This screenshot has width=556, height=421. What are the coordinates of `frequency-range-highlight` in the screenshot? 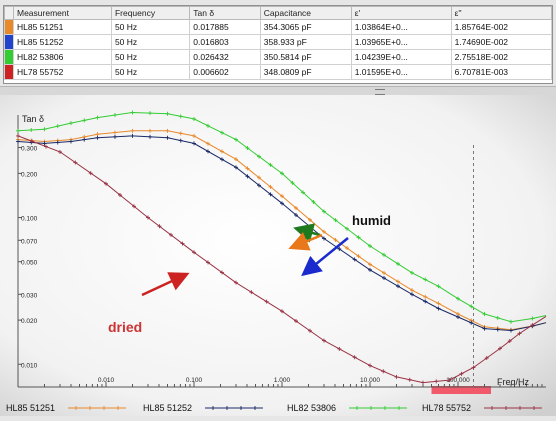 It's located at (461, 390).